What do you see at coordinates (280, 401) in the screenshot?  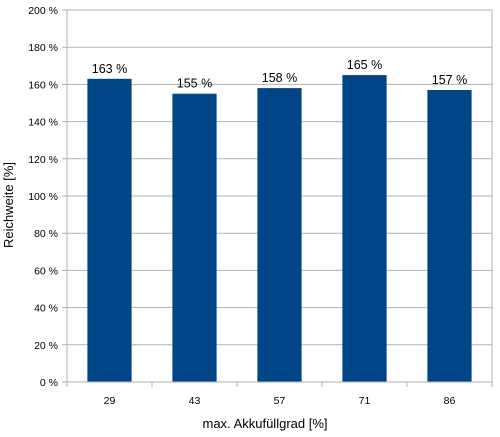 I see `x-tick-label: 57` at bounding box center [280, 401].